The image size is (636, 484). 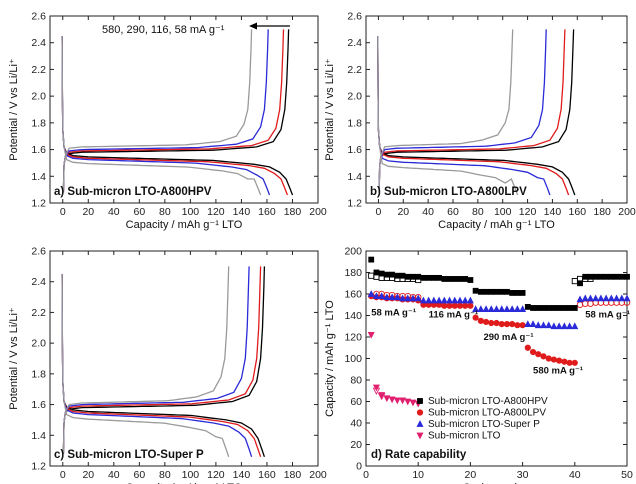 What do you see at coordinates (575, 475) in the screenshot?
I see `panel-d-xtick-label: 40` at bounding box center [575, 475].